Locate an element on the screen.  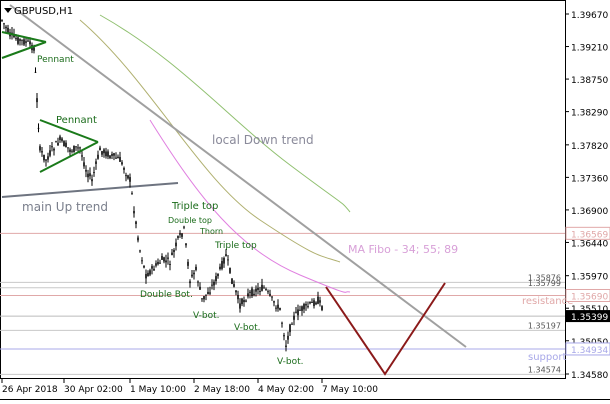
time-tick-label: 26 Apr 2018 is located at coordinates (30, 390).